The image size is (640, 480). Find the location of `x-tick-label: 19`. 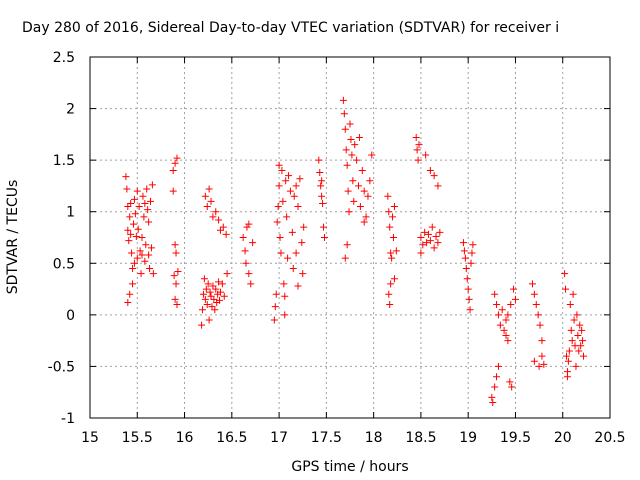

x-tick-label: 19 is located at coordinates (468, 438).